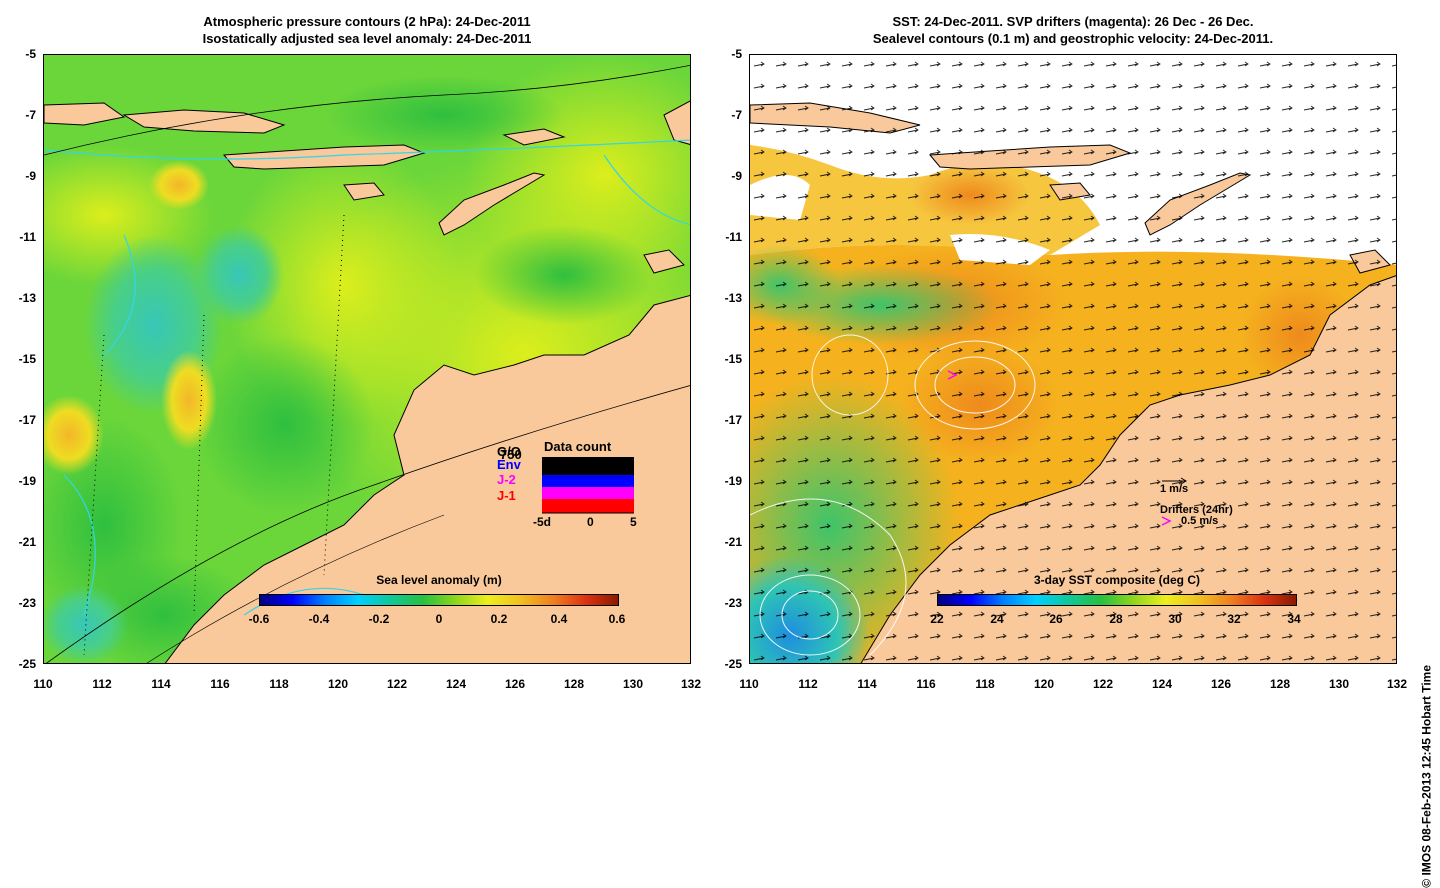 The width and height of the screenshot is (1440, 888). What do you see at coordinates (1117, 580) in the screenshot?
I see `right-colorbar-title: 3-day SST composite (deg C)` at bounding box center [1117, 580].